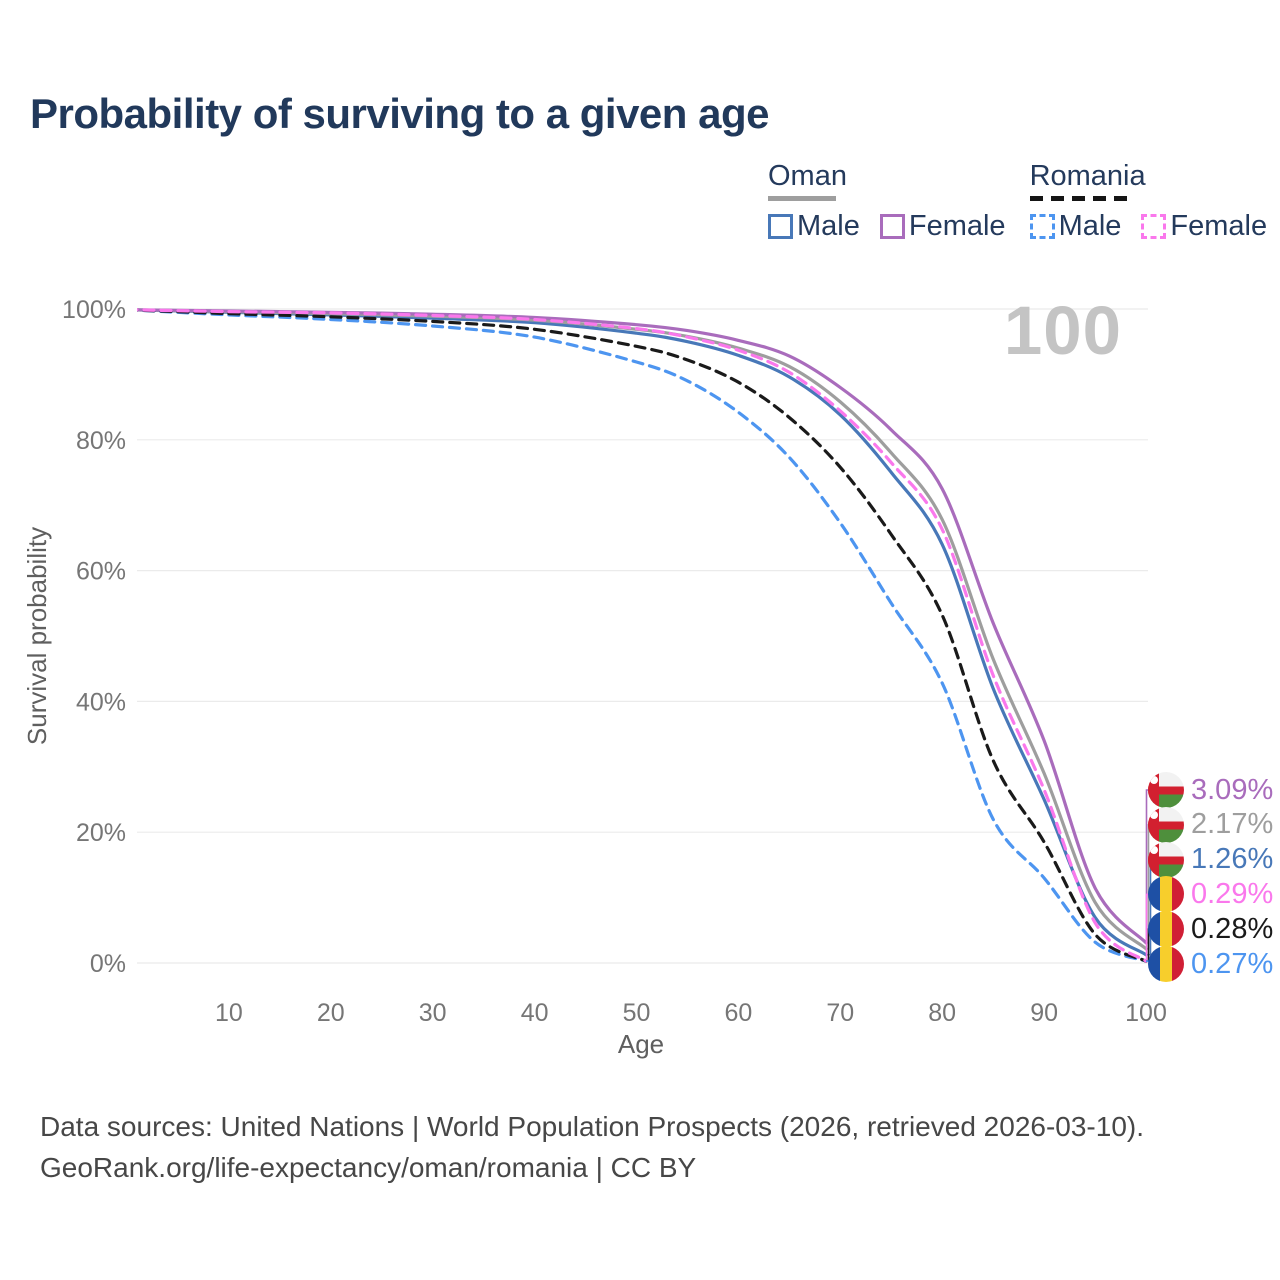  What do you see at coordinates (1232, 963) in the screenshot?
I see `series-end-value: 0.27%` at bounding box center [1232, 963].